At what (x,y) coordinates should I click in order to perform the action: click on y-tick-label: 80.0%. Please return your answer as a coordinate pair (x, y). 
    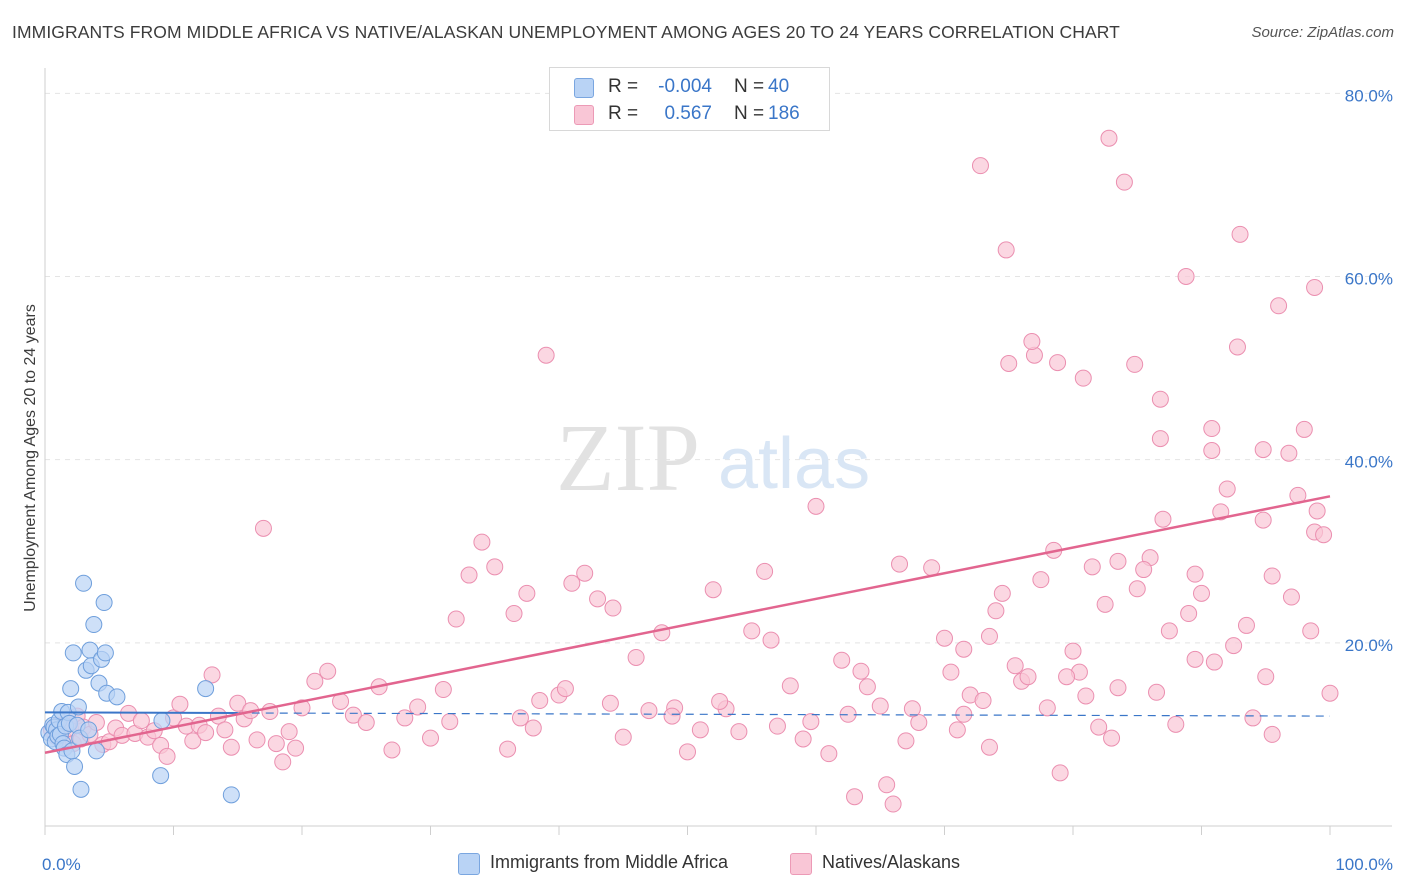
    Looking at the image, I should click on (1369, 95).